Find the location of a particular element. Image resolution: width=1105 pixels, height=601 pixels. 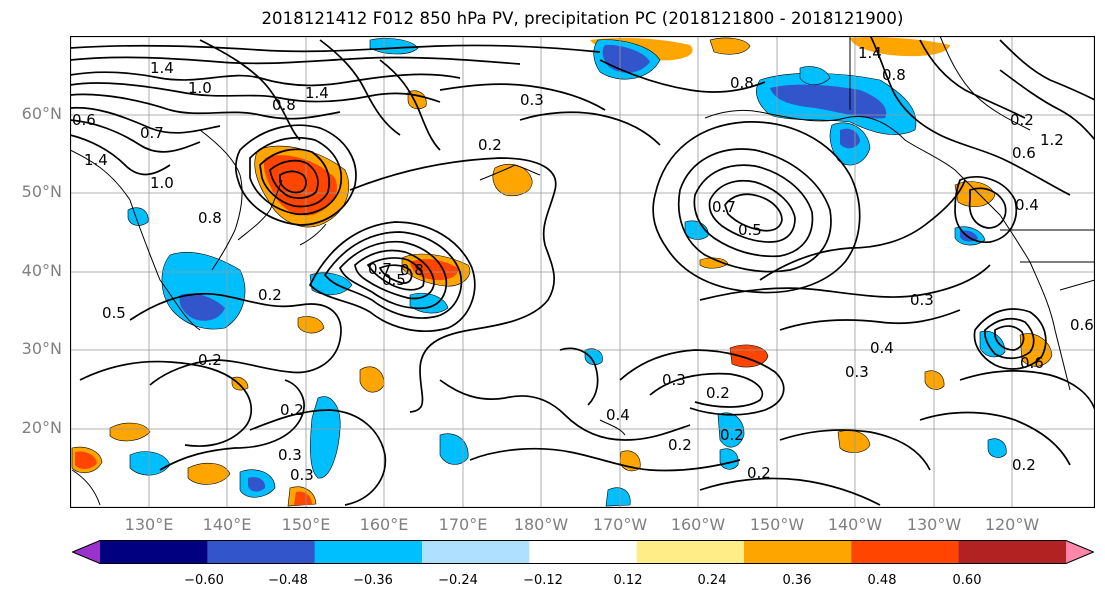

colorbar-tick: −0.12 is located at coordinates (543, 580).